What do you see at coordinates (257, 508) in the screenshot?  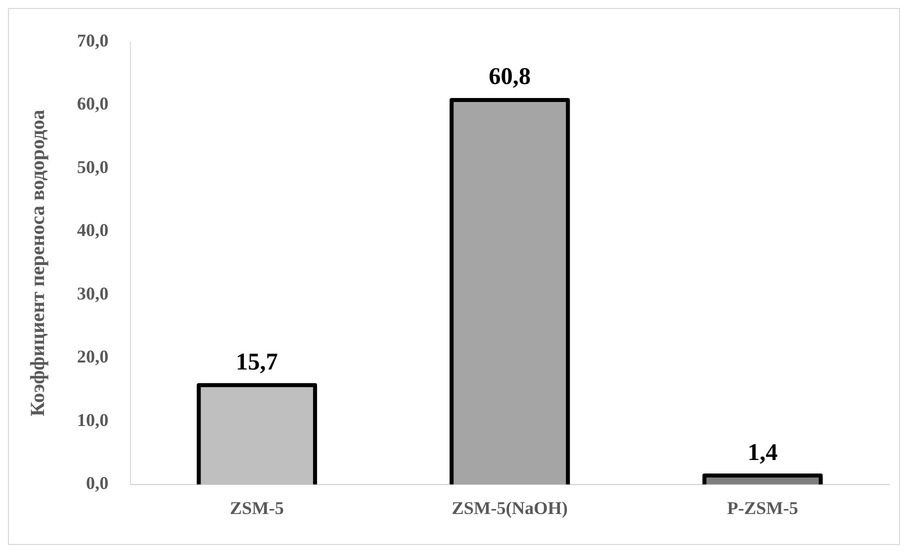 I see `x-tick-label: ZSM-5` at bounding box center [257, 508].